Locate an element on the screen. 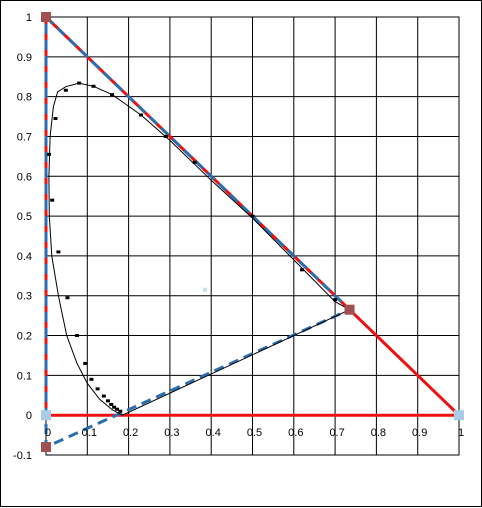 The height and width of the screenshot is (508, 482). y-tick-label: 0.6 is located at coordinates (24, 177).